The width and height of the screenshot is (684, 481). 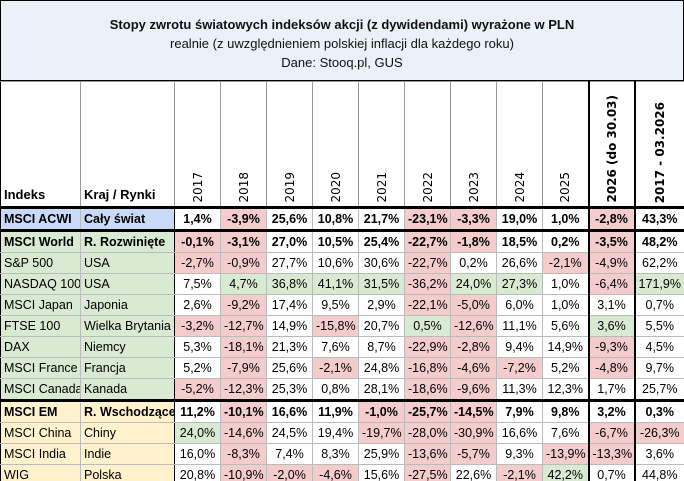 I want to click on index-name: DAX, so click(x=40, y=347).